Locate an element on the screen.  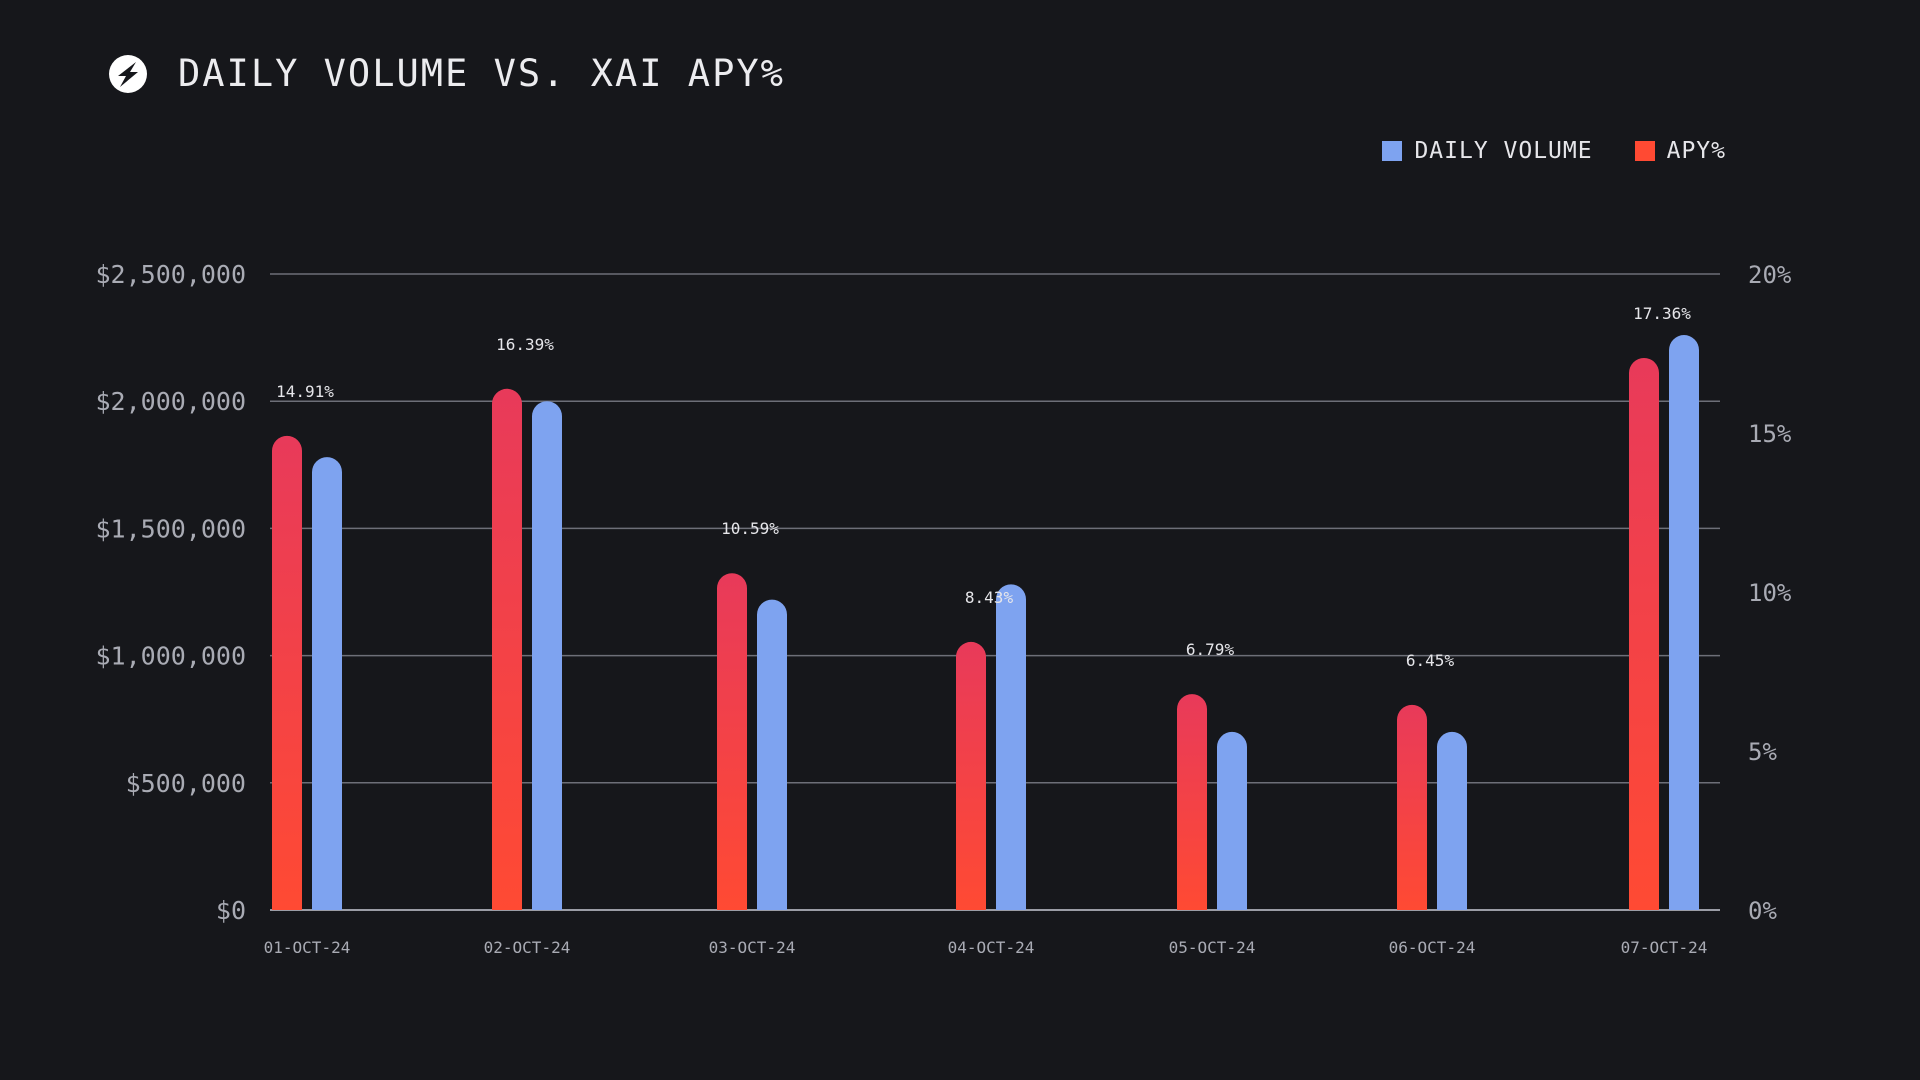
apy-data-label: 10.59% is located at coordinates (750, 528).